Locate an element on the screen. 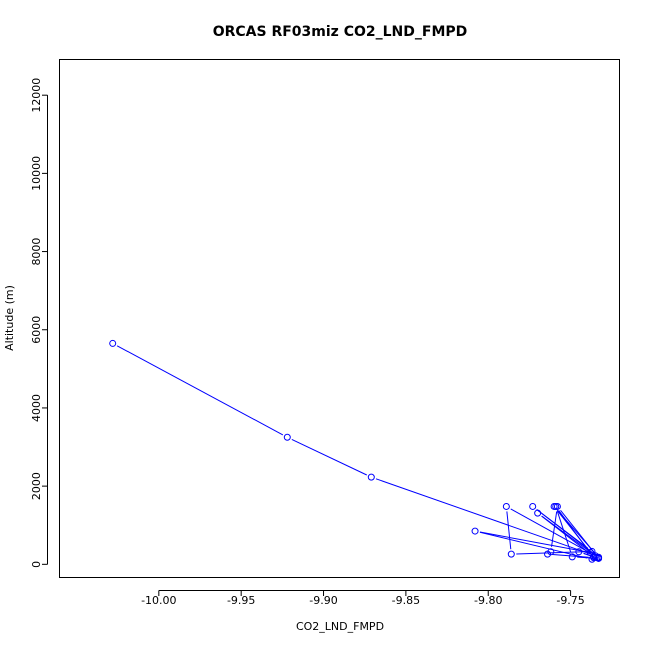 Image resolution: width=650 pixels, height=650 pixels. y-tick-label: 10000 is located at coordinates (36, 173).